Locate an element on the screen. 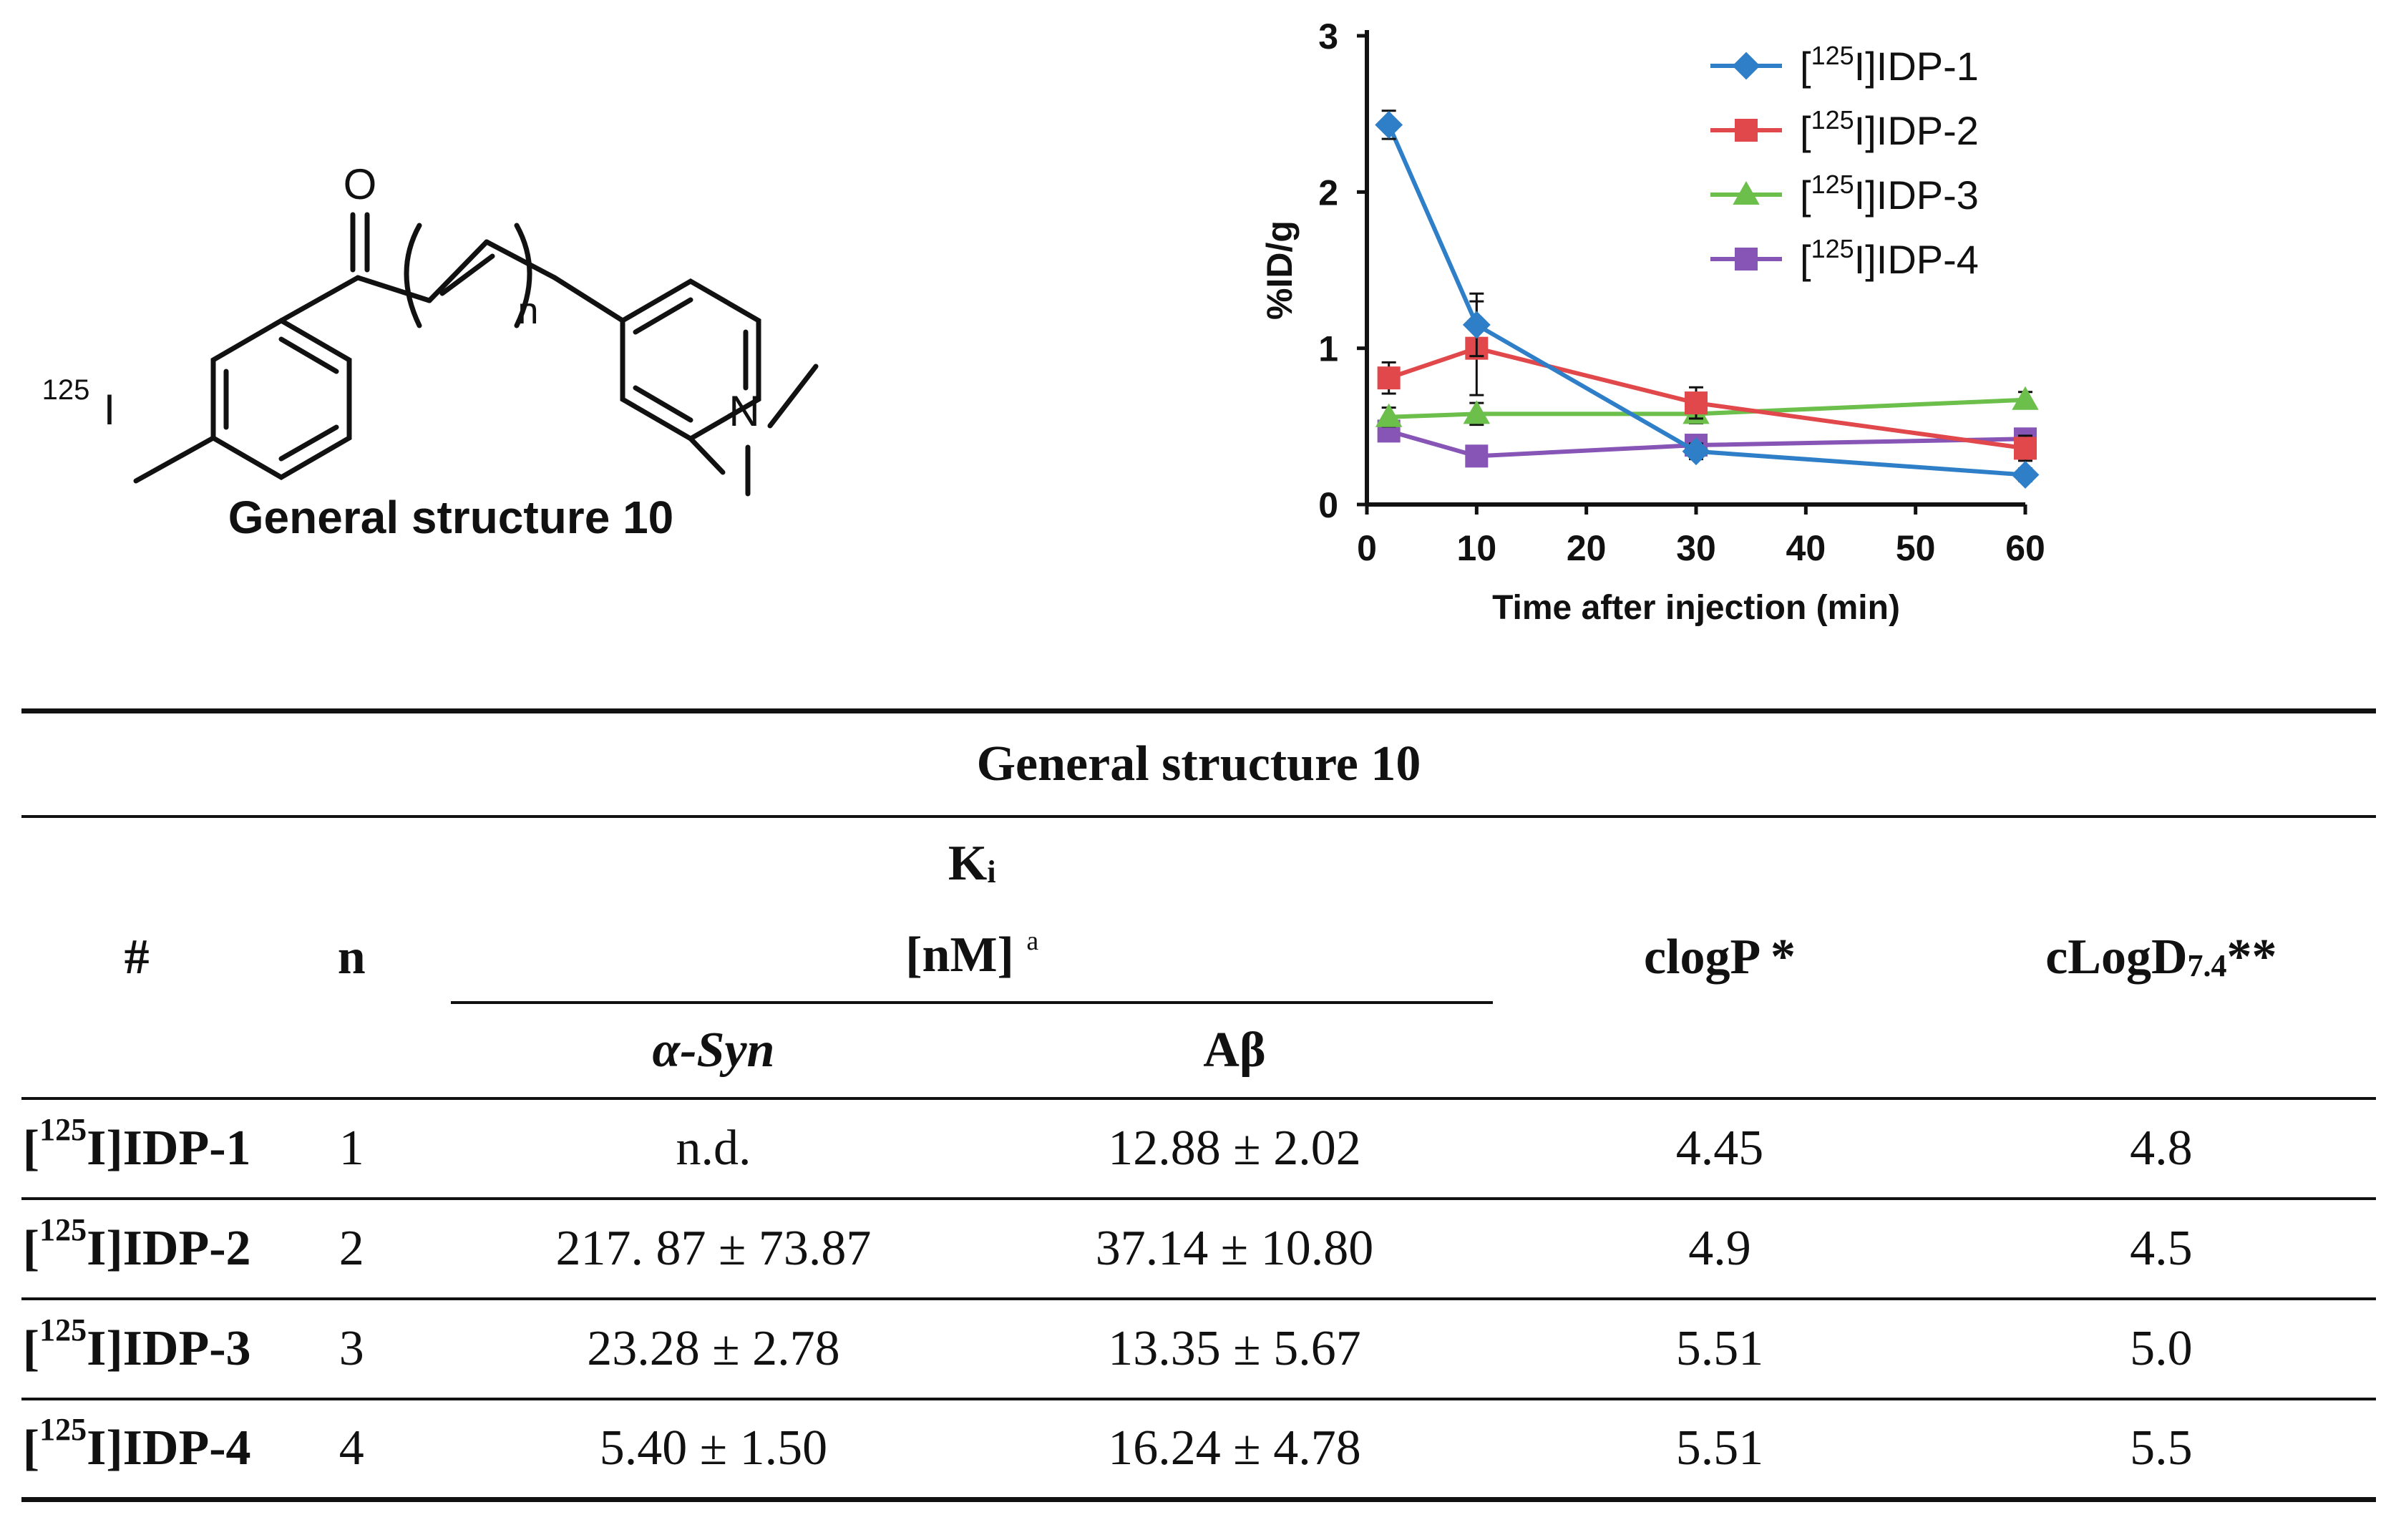 Image resolution: width=2396 pixels, height=1540 pixels. clogd-cell: 5.5 is located at coordinates (2161, 1451).